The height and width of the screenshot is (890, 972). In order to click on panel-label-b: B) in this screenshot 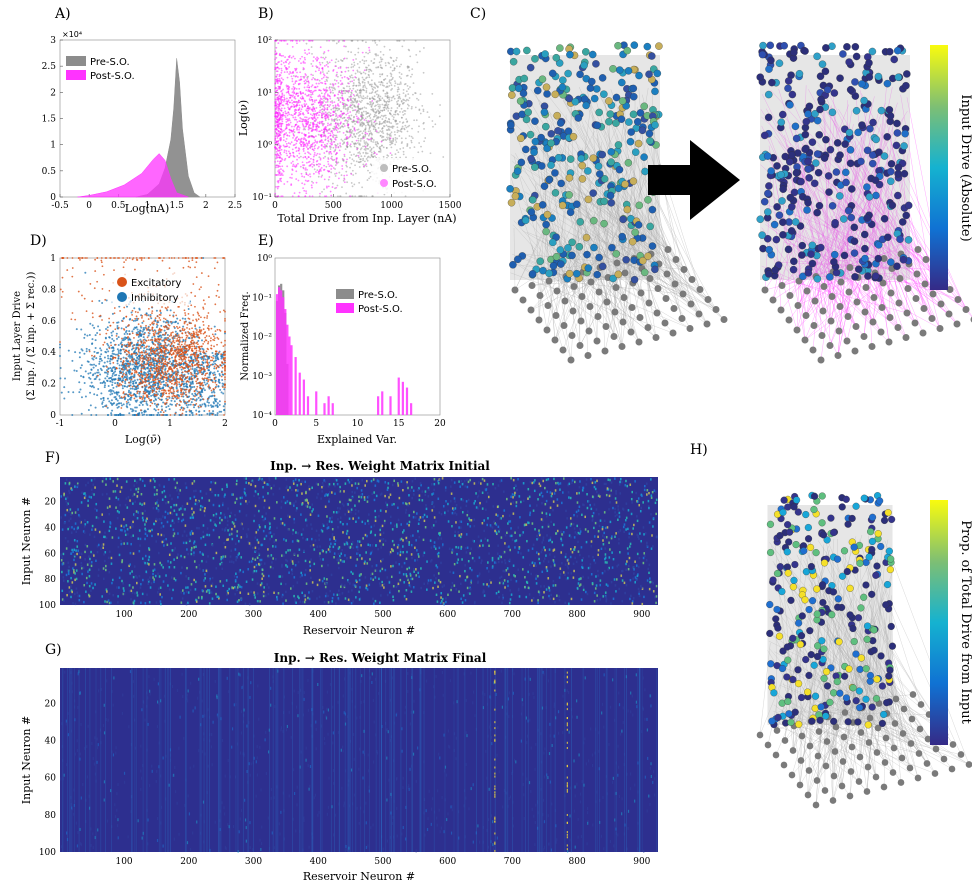, I will do `click(266, 14)`.